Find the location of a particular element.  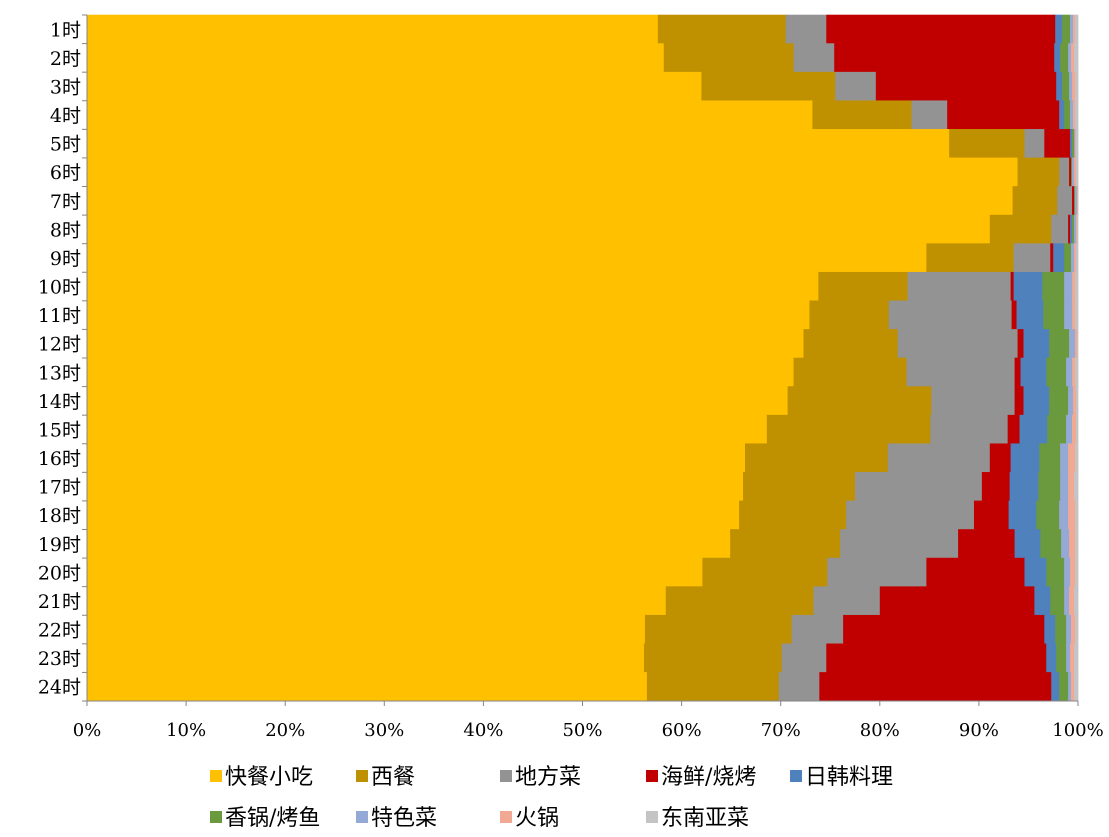

legend-label: 日韩料理 is located at coordinates (849, 777).